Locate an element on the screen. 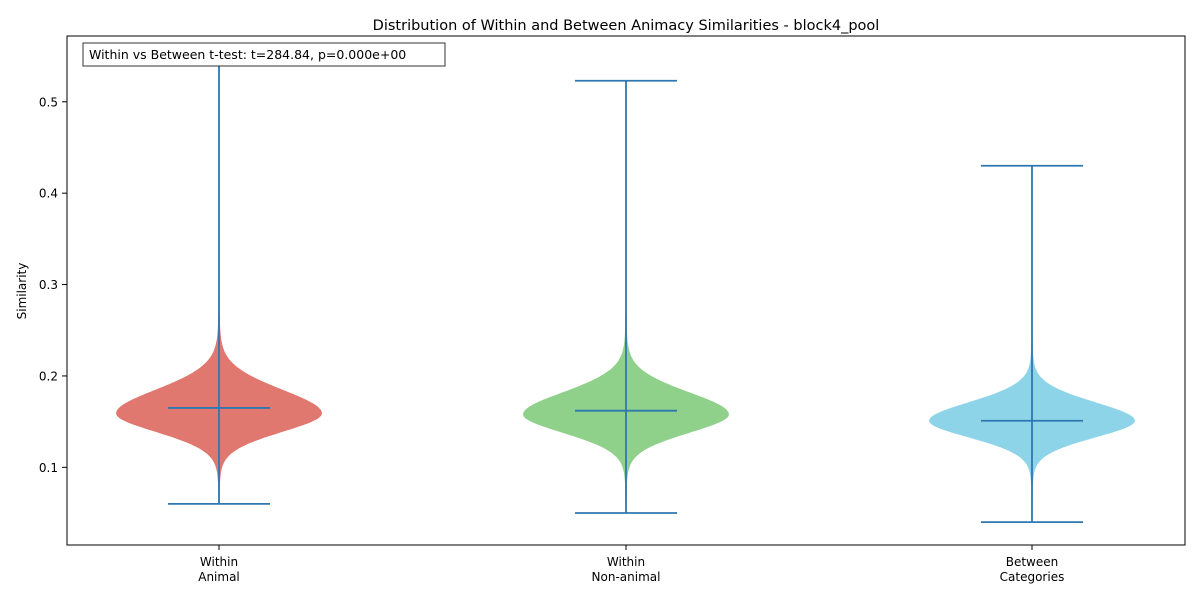 This screenshot has width=1200, height=600. annotation-box is located at coordinates (264, 54).